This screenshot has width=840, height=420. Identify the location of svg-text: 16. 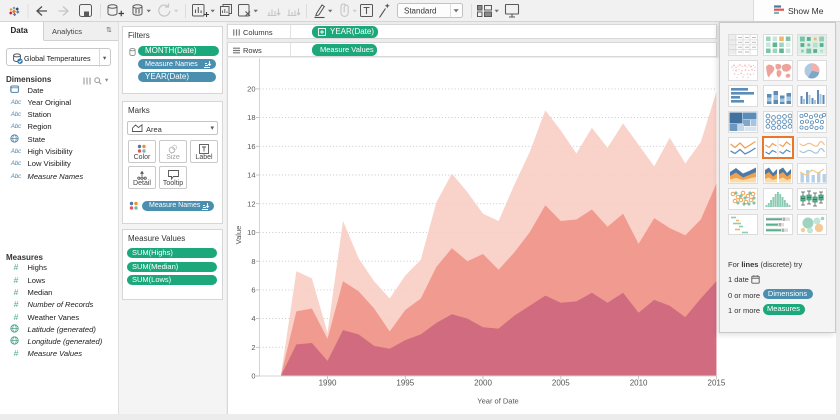
(251, 146).